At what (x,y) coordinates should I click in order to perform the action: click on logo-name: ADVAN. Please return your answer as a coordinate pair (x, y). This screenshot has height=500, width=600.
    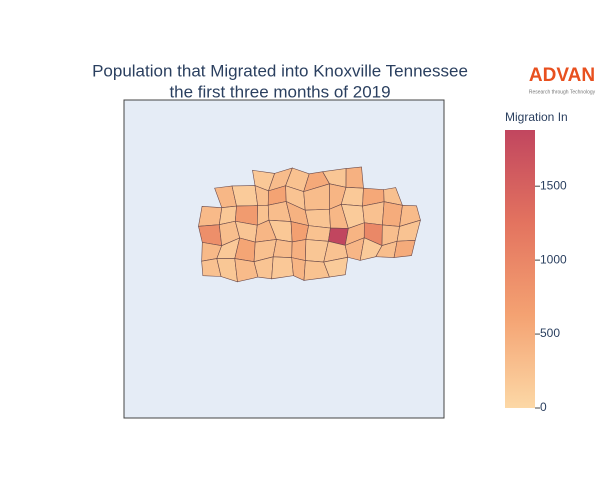
    Looking at the image, I should click on (562, 75).